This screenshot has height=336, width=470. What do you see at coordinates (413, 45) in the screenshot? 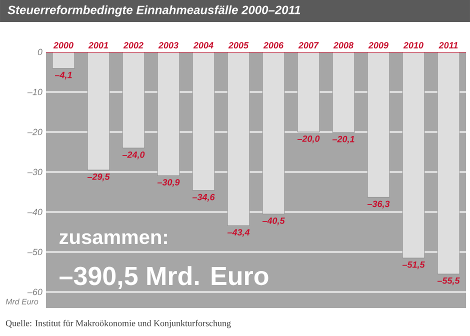
I see `x-tick-label: 2010` at bounding box center [413, 45].